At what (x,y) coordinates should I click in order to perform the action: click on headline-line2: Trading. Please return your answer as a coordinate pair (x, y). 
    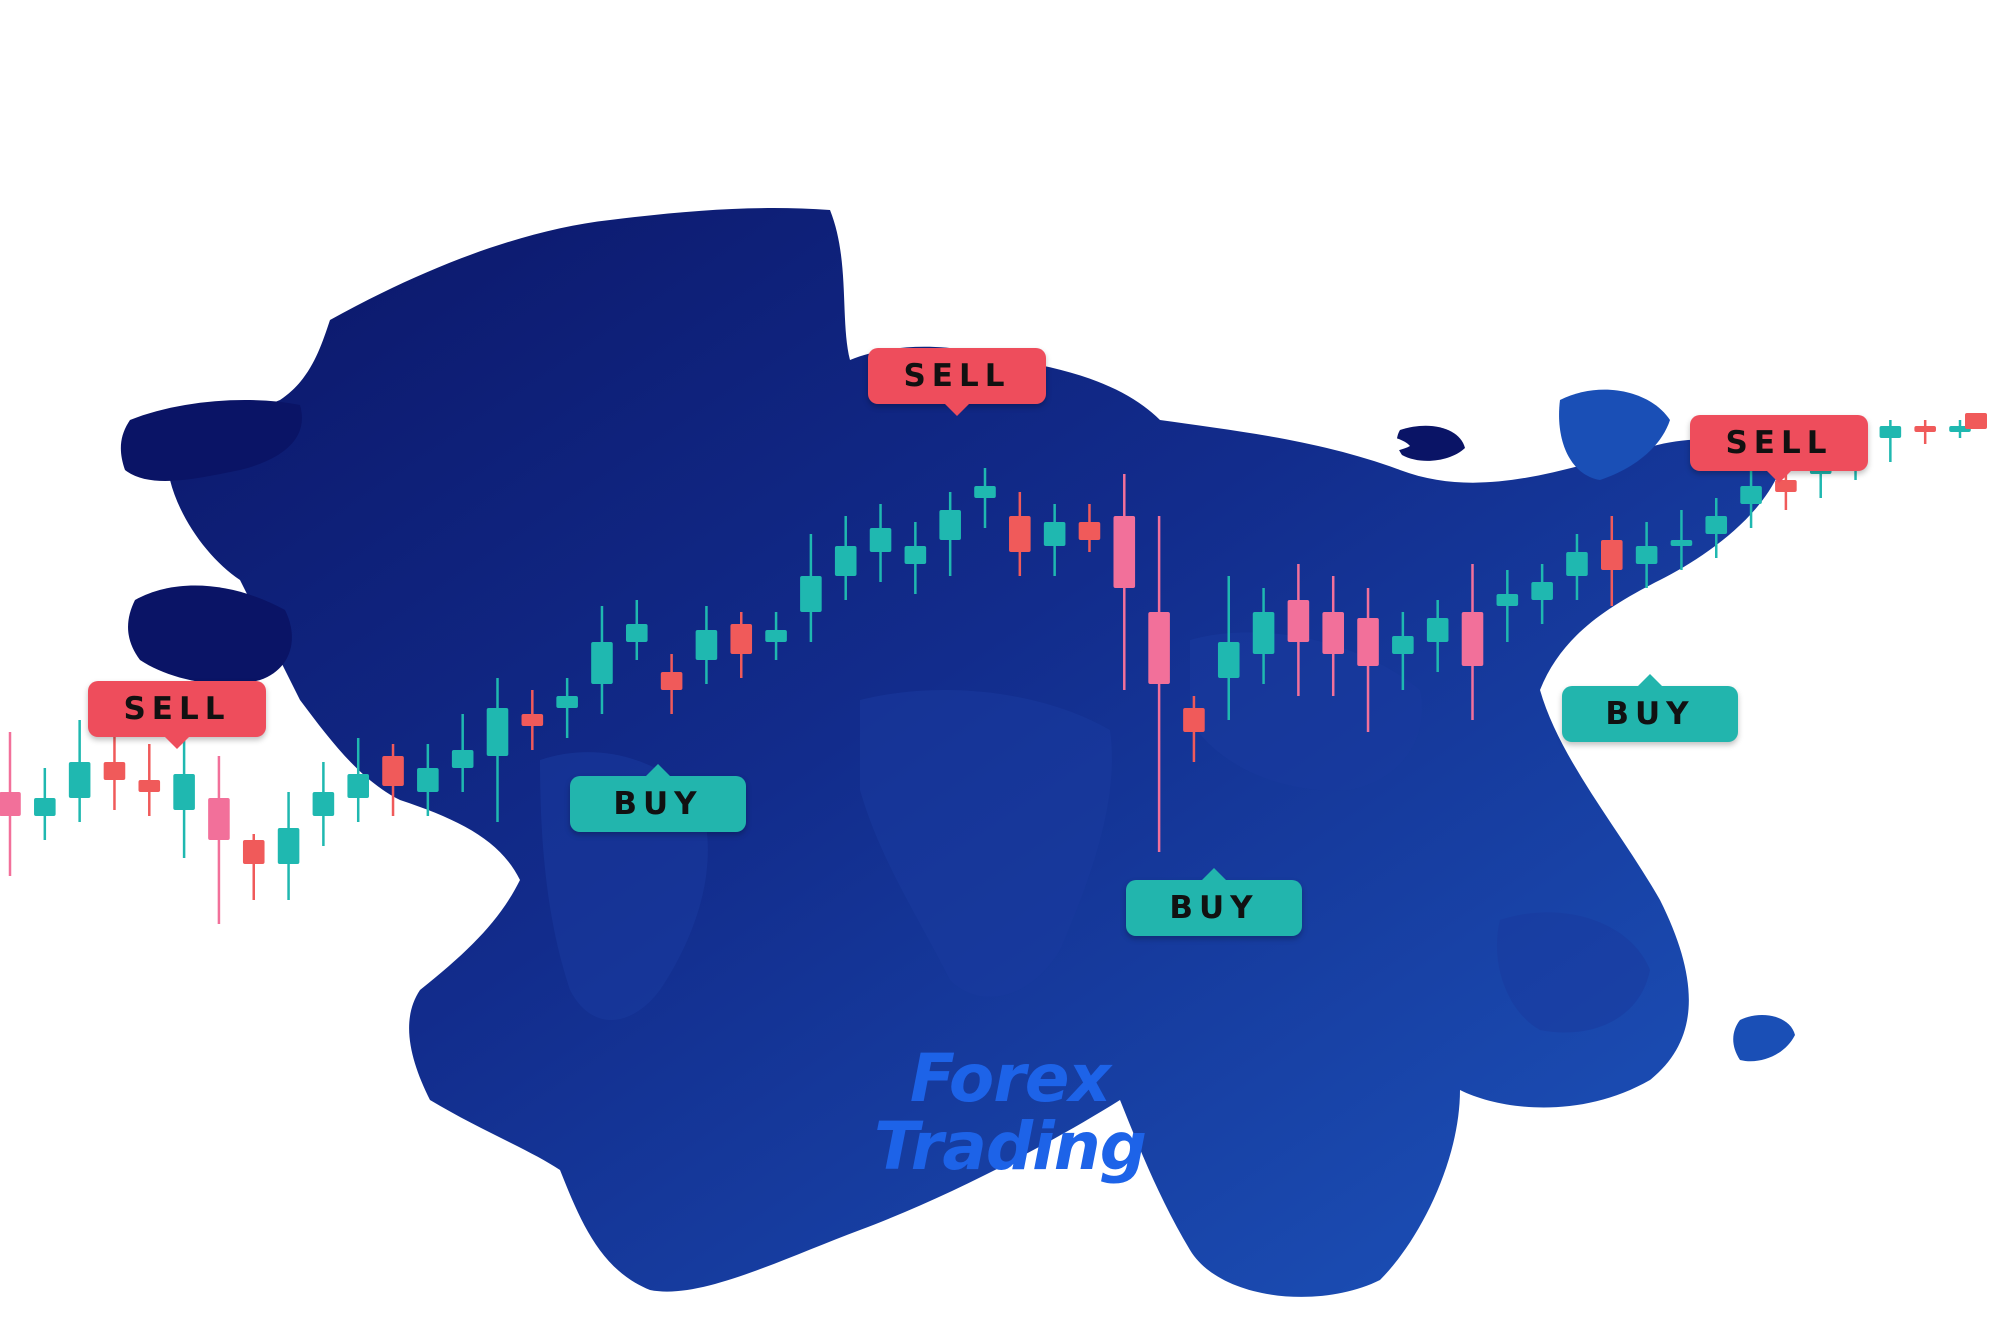
    Looking at the image, I should click on (1010, 1146).